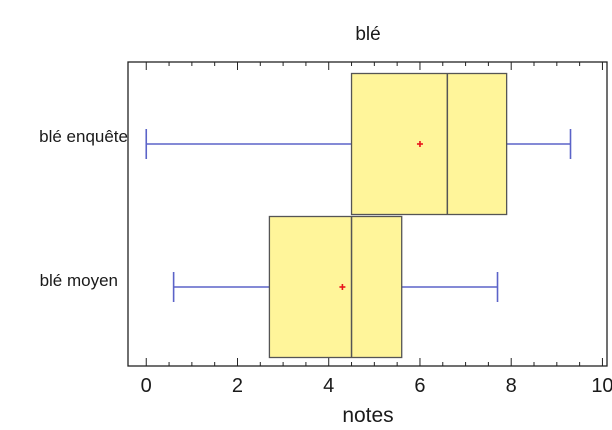  Describe the element at coordinates (601, 386) in the screenshot. I see `x-tick-label: 10` at that location.